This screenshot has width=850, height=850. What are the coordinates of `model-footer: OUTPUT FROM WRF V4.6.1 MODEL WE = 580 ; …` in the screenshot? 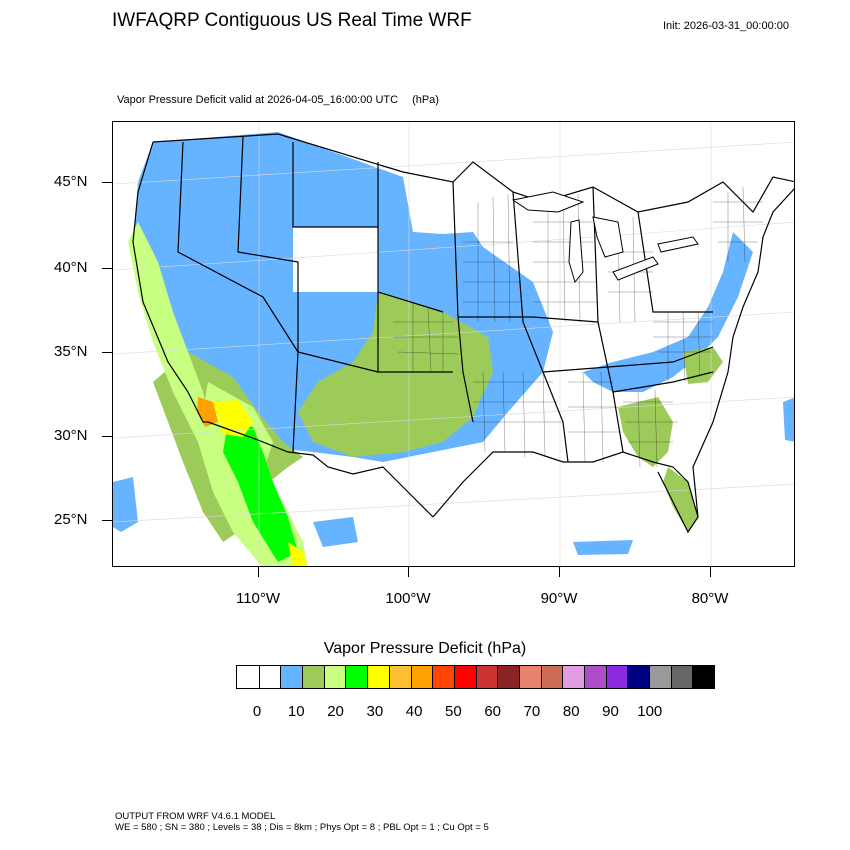 It's located at (302, 822).